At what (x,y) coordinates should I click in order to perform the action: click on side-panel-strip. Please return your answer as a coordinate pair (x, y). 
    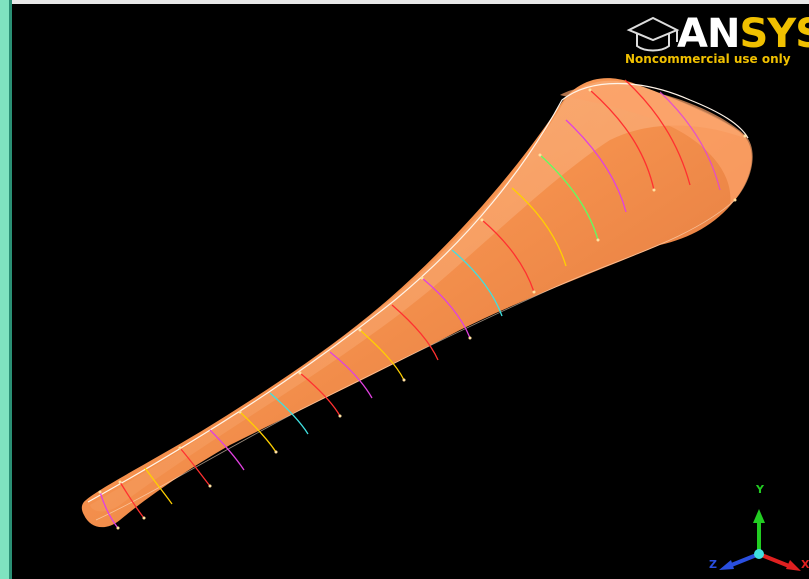
    Looking at the image, I should click on (6, 289).